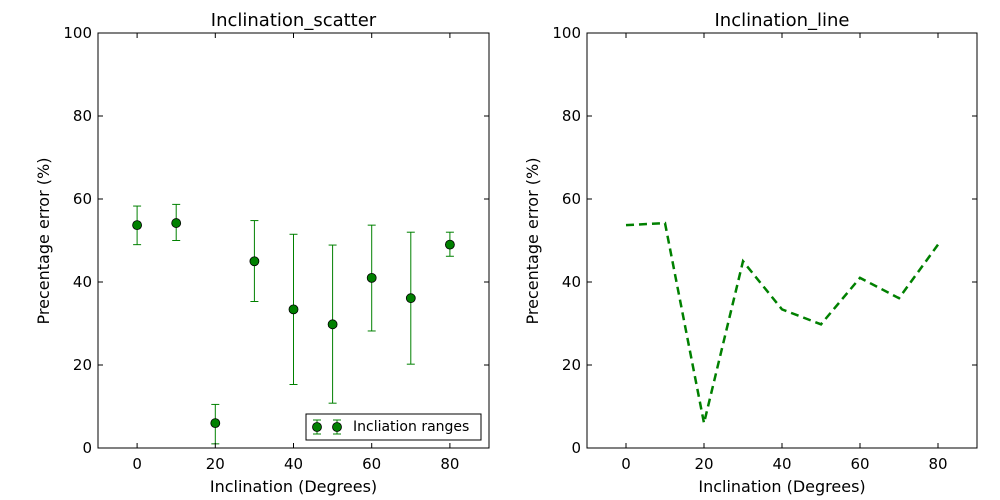  I want to click on scatter-chart-xlabel: Inclination (Degrees), so click(293, 486).